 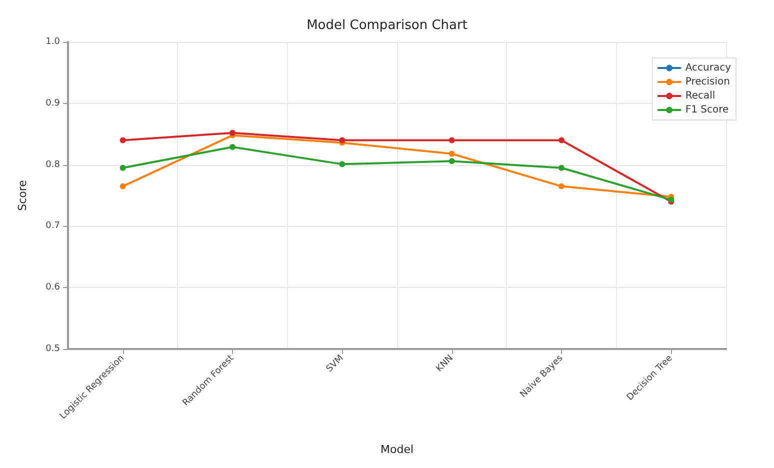 What do you see at coordinates (53, 42) in the screenshot?
I see `y-tick-label: 1.0` at bounding box center [53, 42].